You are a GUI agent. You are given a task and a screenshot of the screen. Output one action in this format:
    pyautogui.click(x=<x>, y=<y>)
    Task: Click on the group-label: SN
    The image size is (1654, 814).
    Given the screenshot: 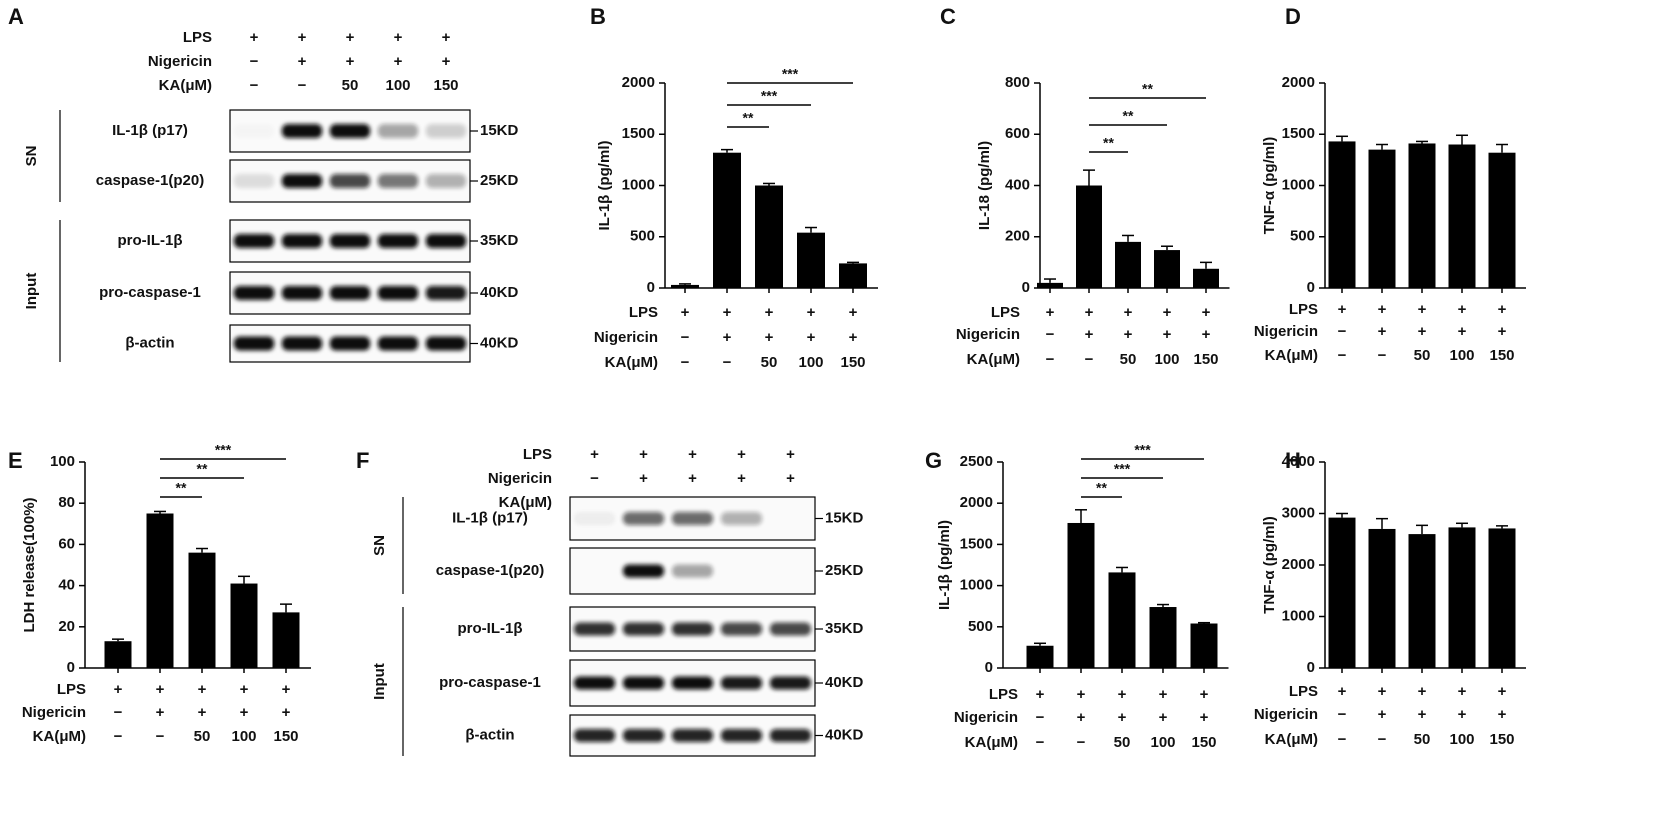 What is the action you would take?
    pyautogui.click(x=379, y=545)
    